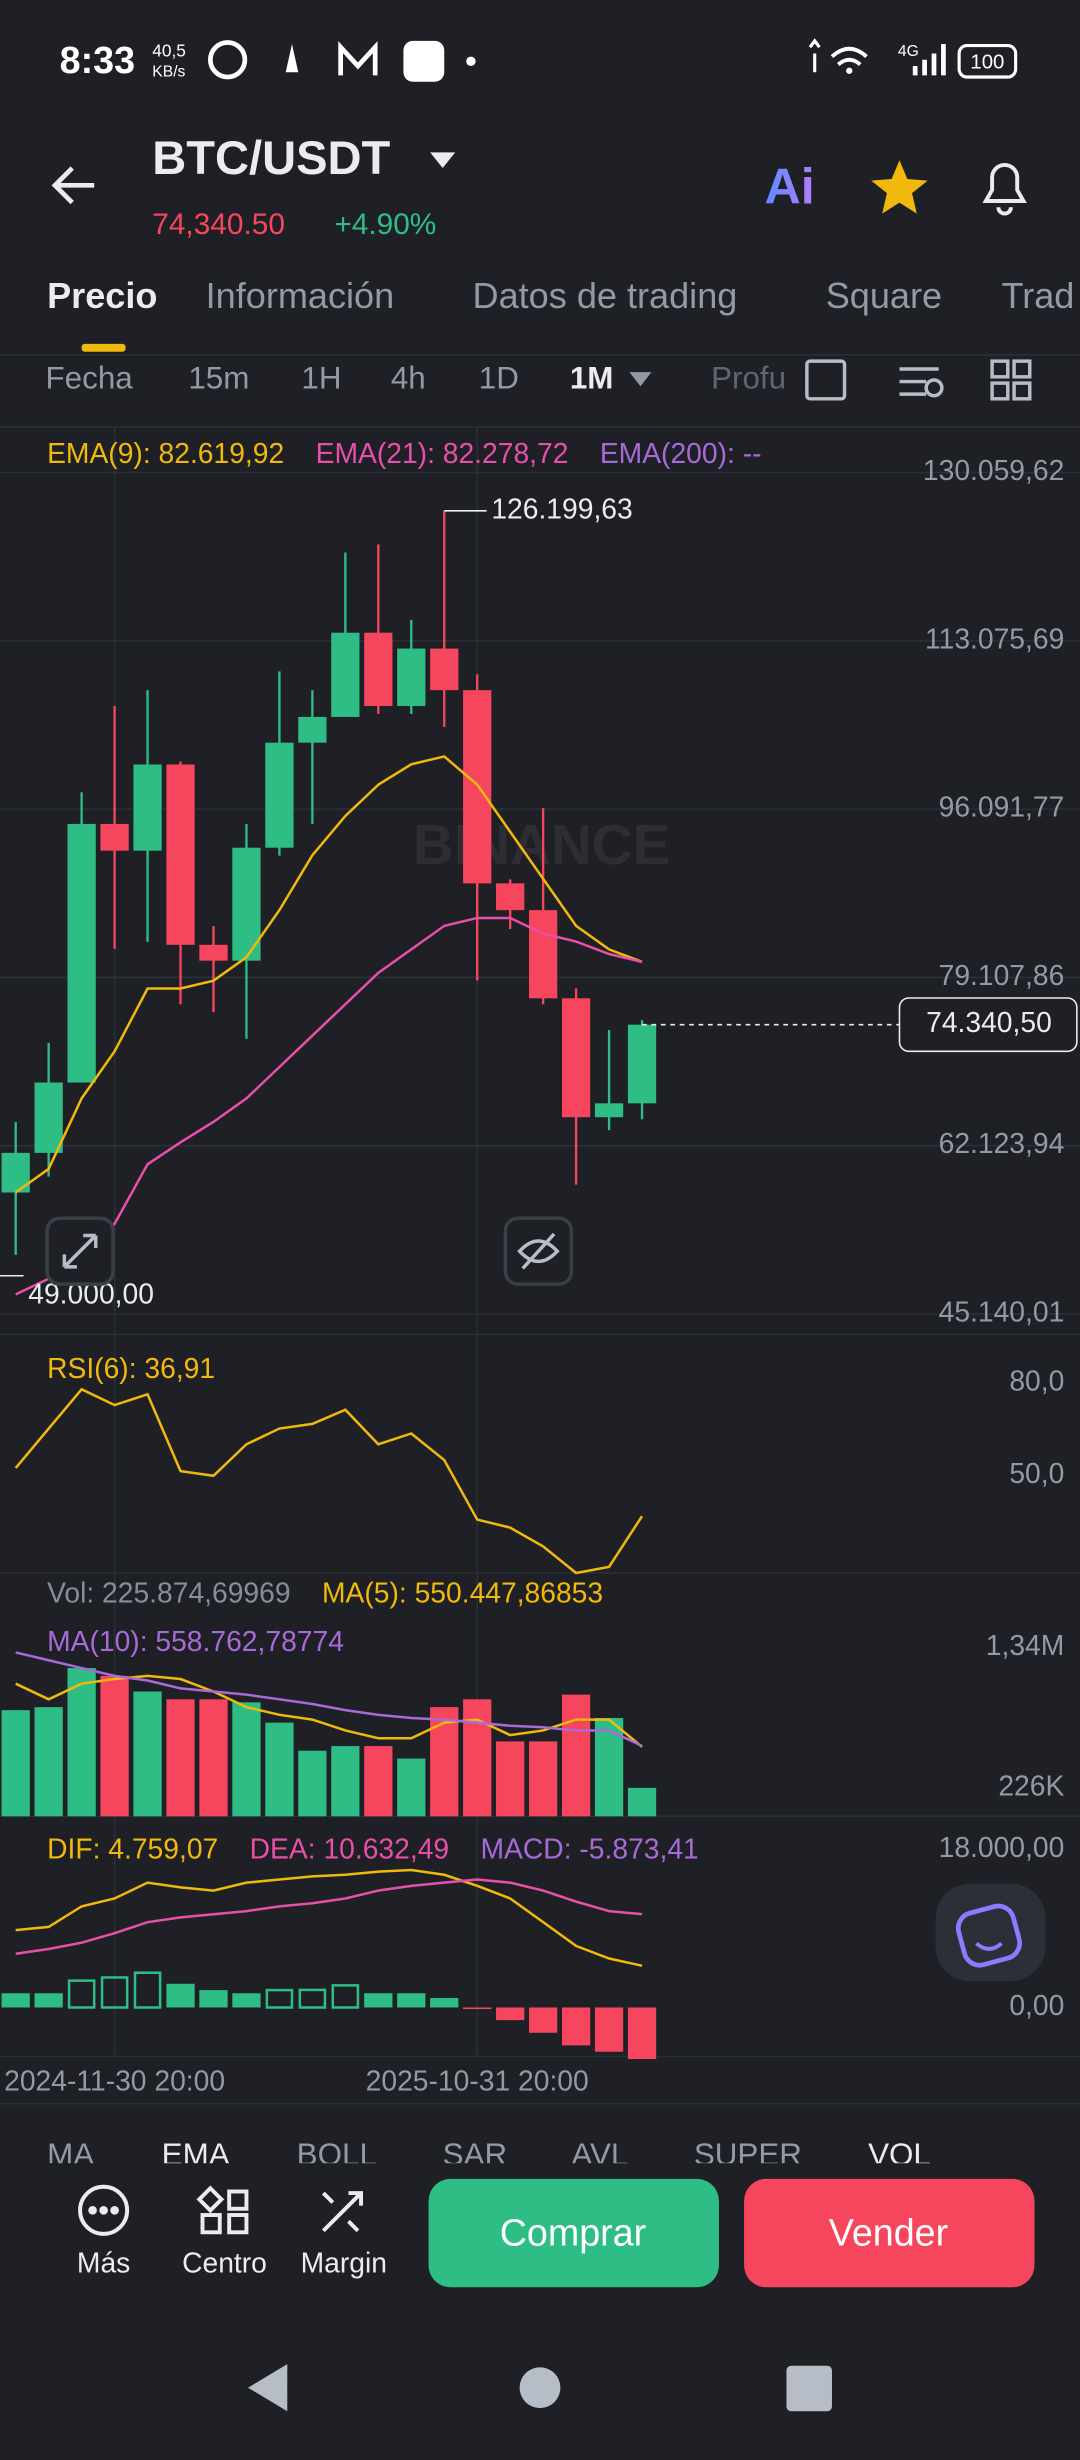 The width and height of the screenshot is (1080, 2460). What do you see at coordinates (1002, 1847) in the screenshot?
I see `y-tick-label: 18.000,00` at bounding box center [1002, 1847].